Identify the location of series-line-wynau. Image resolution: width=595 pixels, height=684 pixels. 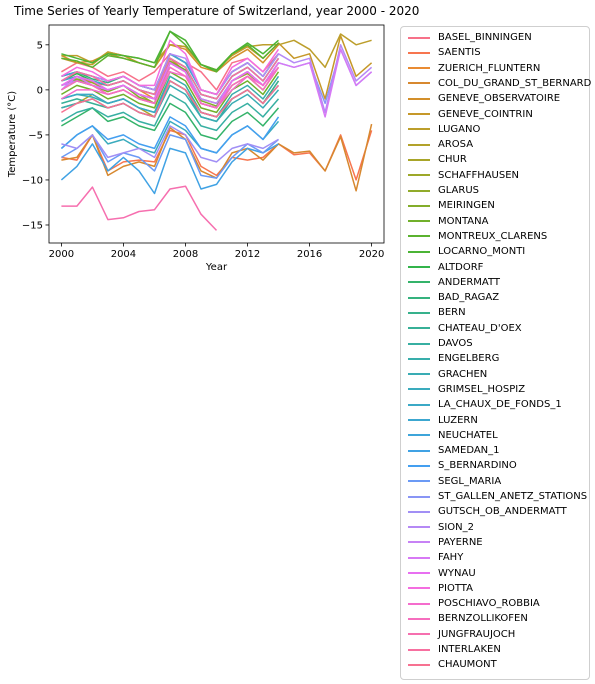
(170, 85).